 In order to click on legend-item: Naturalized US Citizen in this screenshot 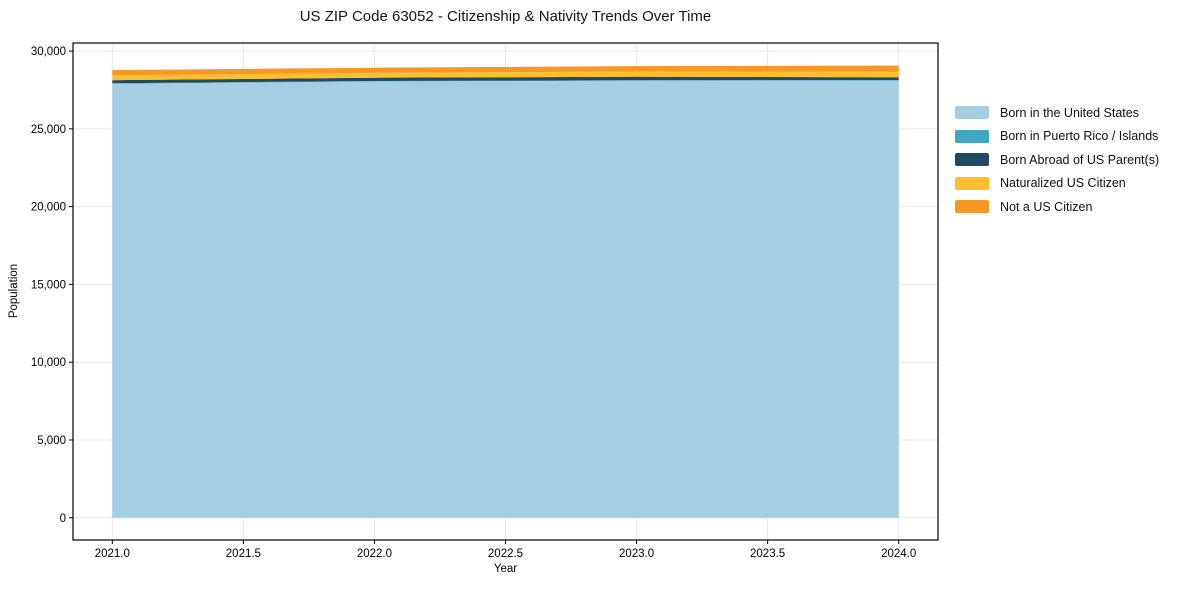, I will do `click(1057, 183)`.